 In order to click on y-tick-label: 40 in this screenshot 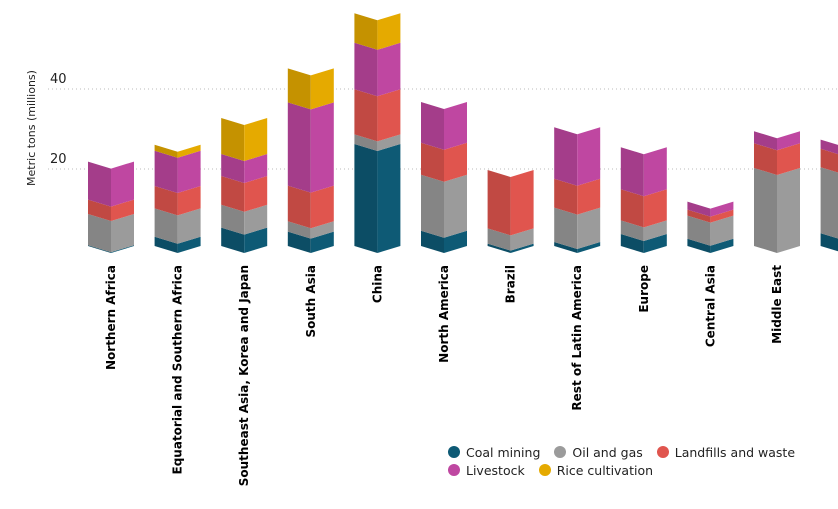, I will do `click(58, 79)`.